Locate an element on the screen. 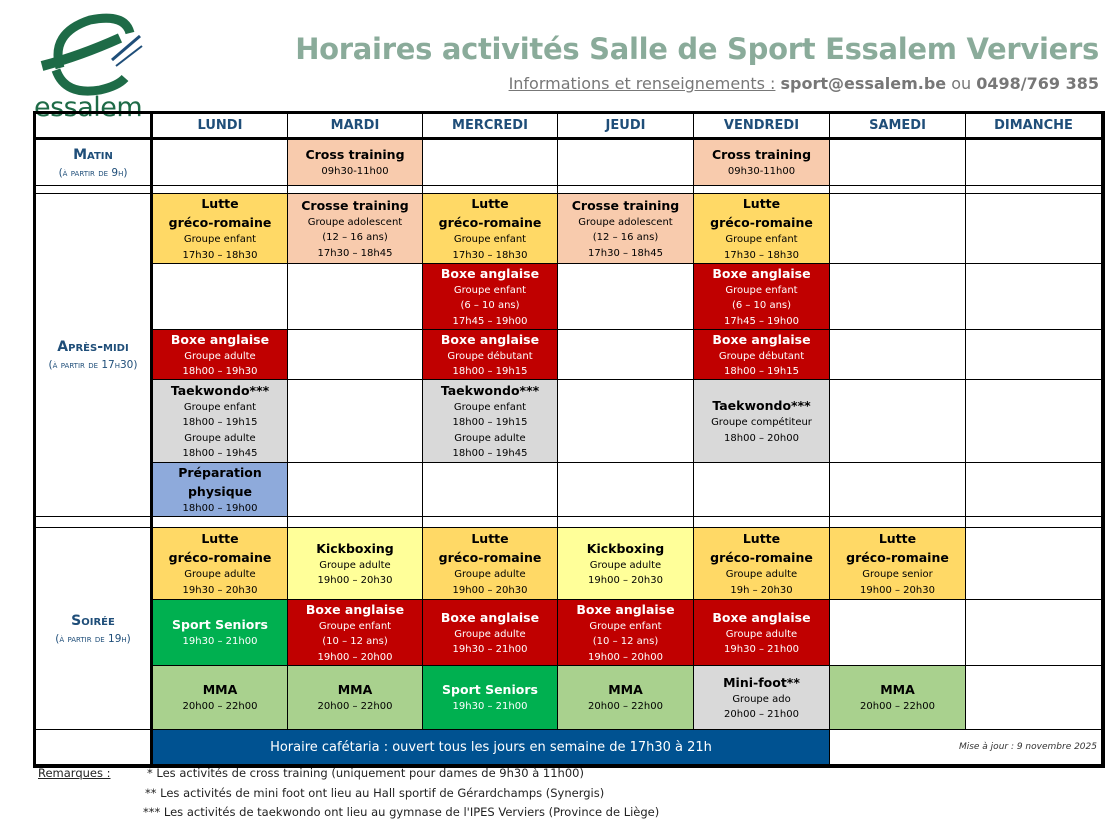  day-label: DIMANCHE is located at coordinates (1033, 125).